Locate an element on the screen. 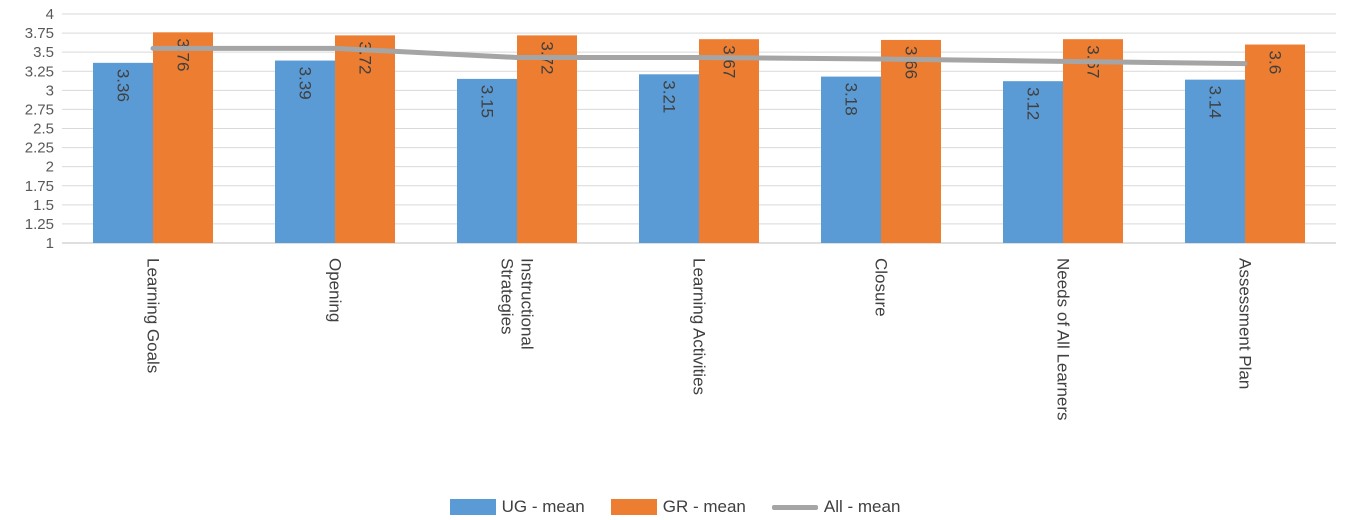 The height and width of the screenshot is (520, 1350). data-label: 3.67 is located at coordinates (729, 61).